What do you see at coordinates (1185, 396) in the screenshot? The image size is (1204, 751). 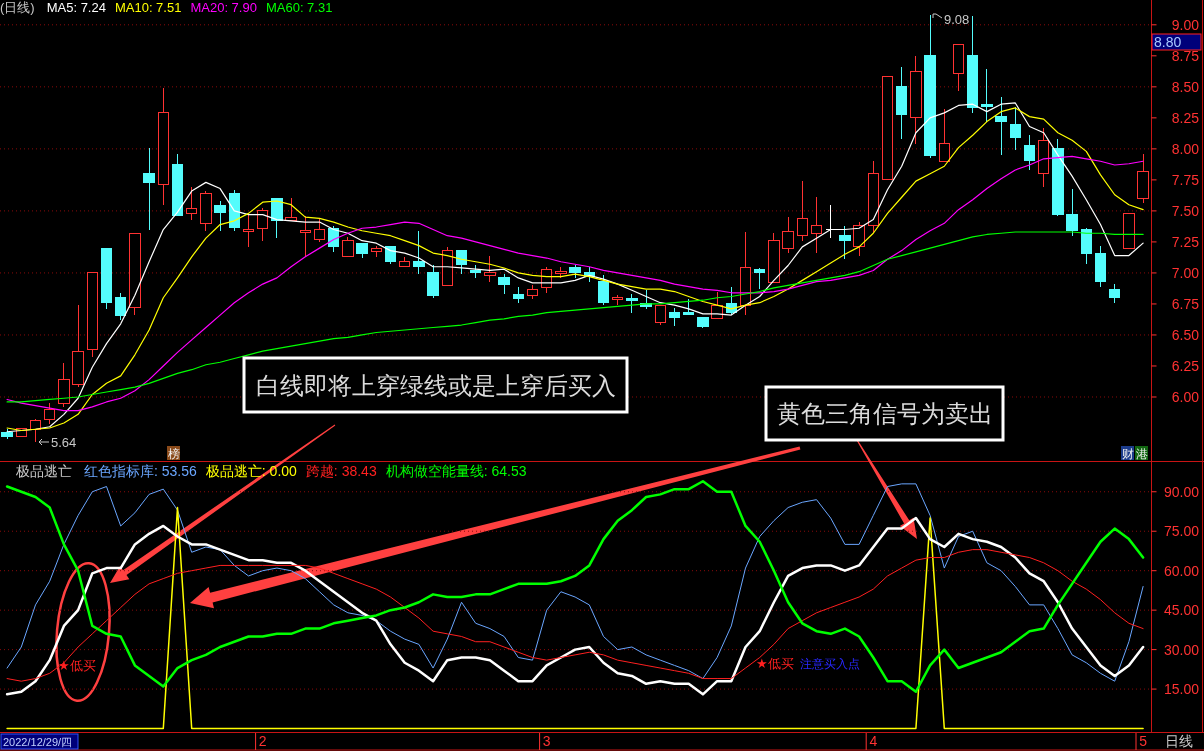 I see `y-tick-label: 6.00` at bounding box center [1185, 396].